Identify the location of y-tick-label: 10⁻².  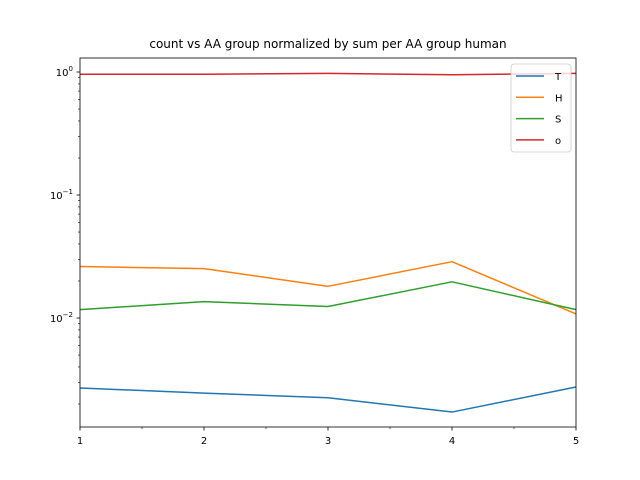
(61, 318).